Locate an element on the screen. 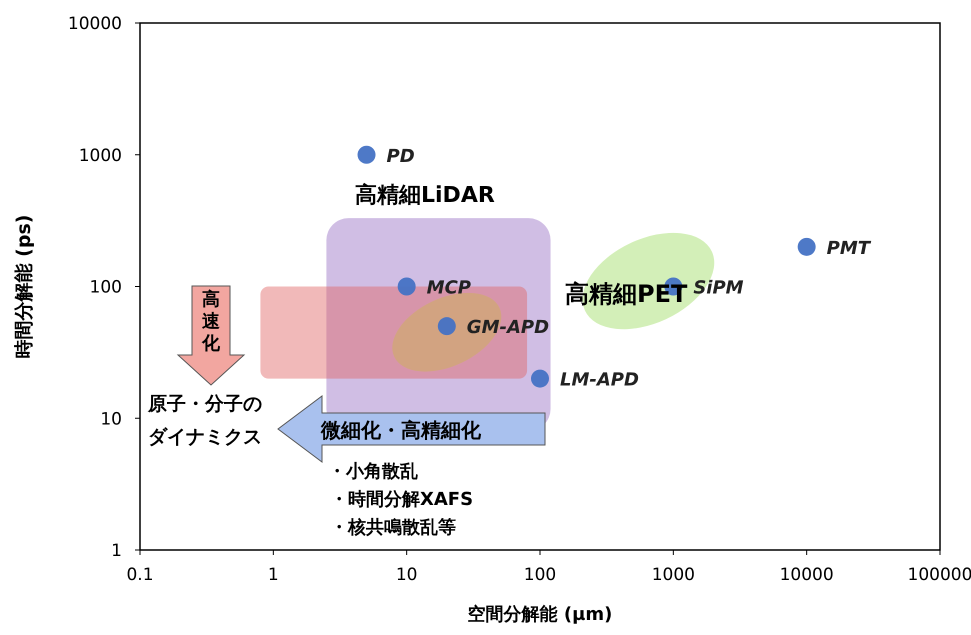  annotation: GM-APD is located at coordinates (508, 327).